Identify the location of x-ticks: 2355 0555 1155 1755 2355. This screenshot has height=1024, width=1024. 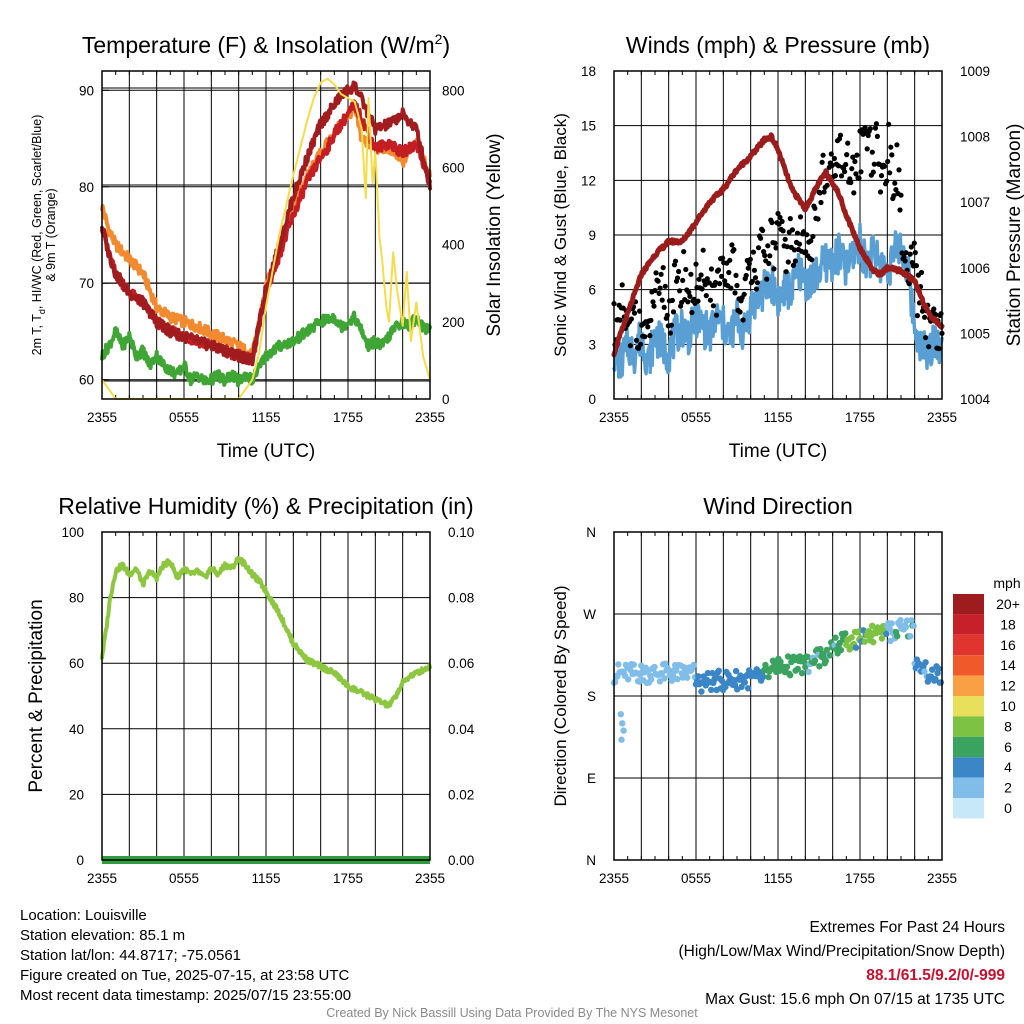
(778, 709).